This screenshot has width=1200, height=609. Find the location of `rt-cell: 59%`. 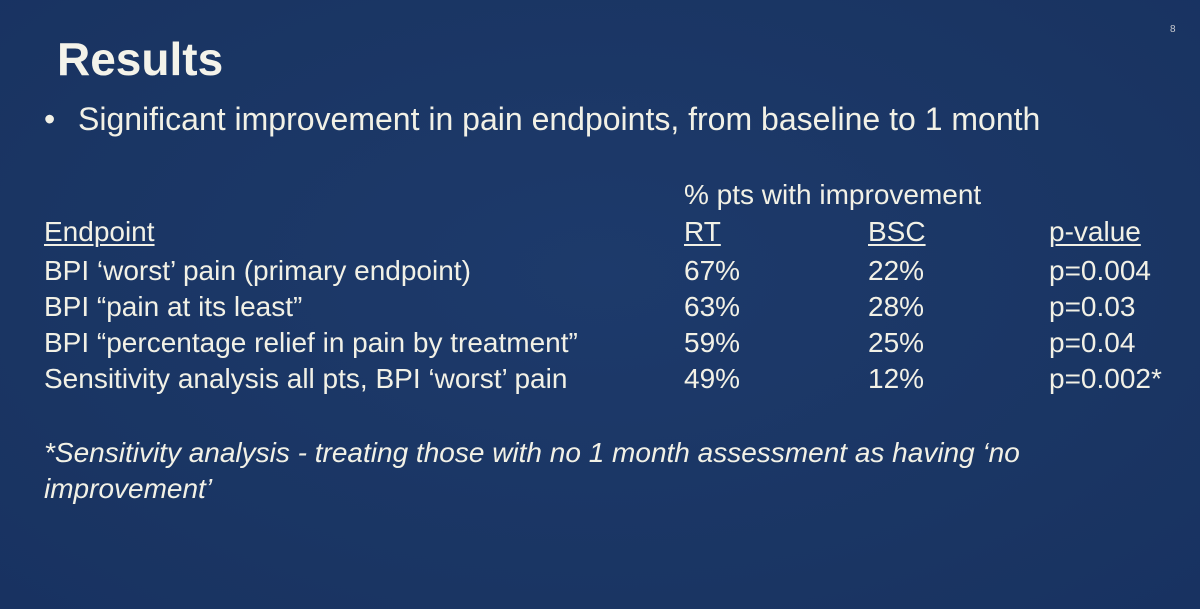

rt-cell: 59% is located at coordinates (712, 342).